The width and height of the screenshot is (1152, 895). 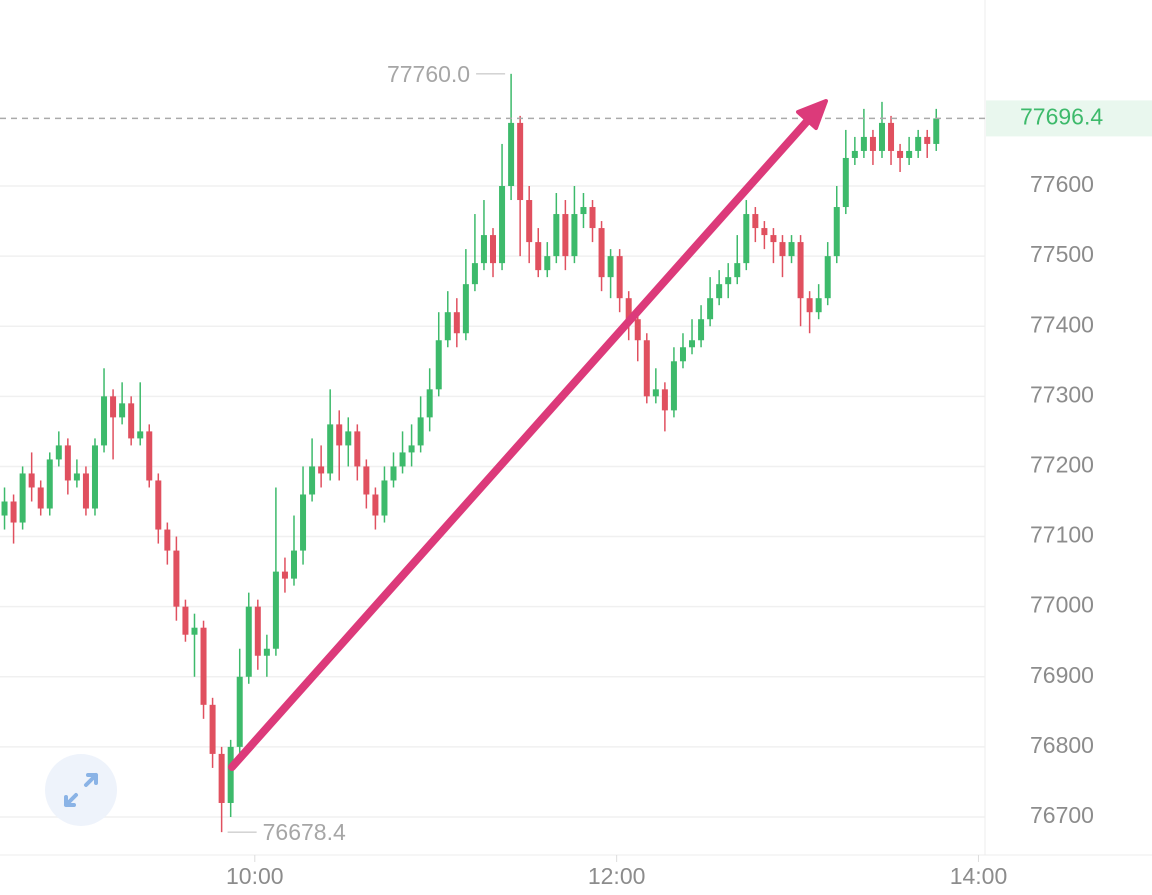 What do you see at coordinates (255, 876) in the screenshot?
I see `x-tick-label: 10:00` at bounding box center [255, 876].